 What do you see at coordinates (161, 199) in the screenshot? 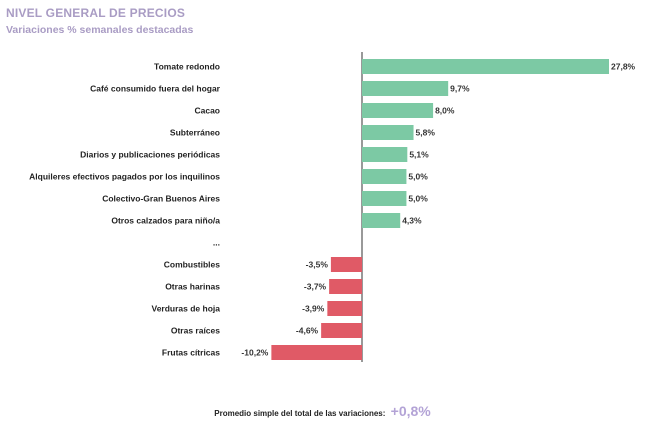
I see `category-label: Colectivo-Gran Buenos Aires` at bounding box center [161, 199].